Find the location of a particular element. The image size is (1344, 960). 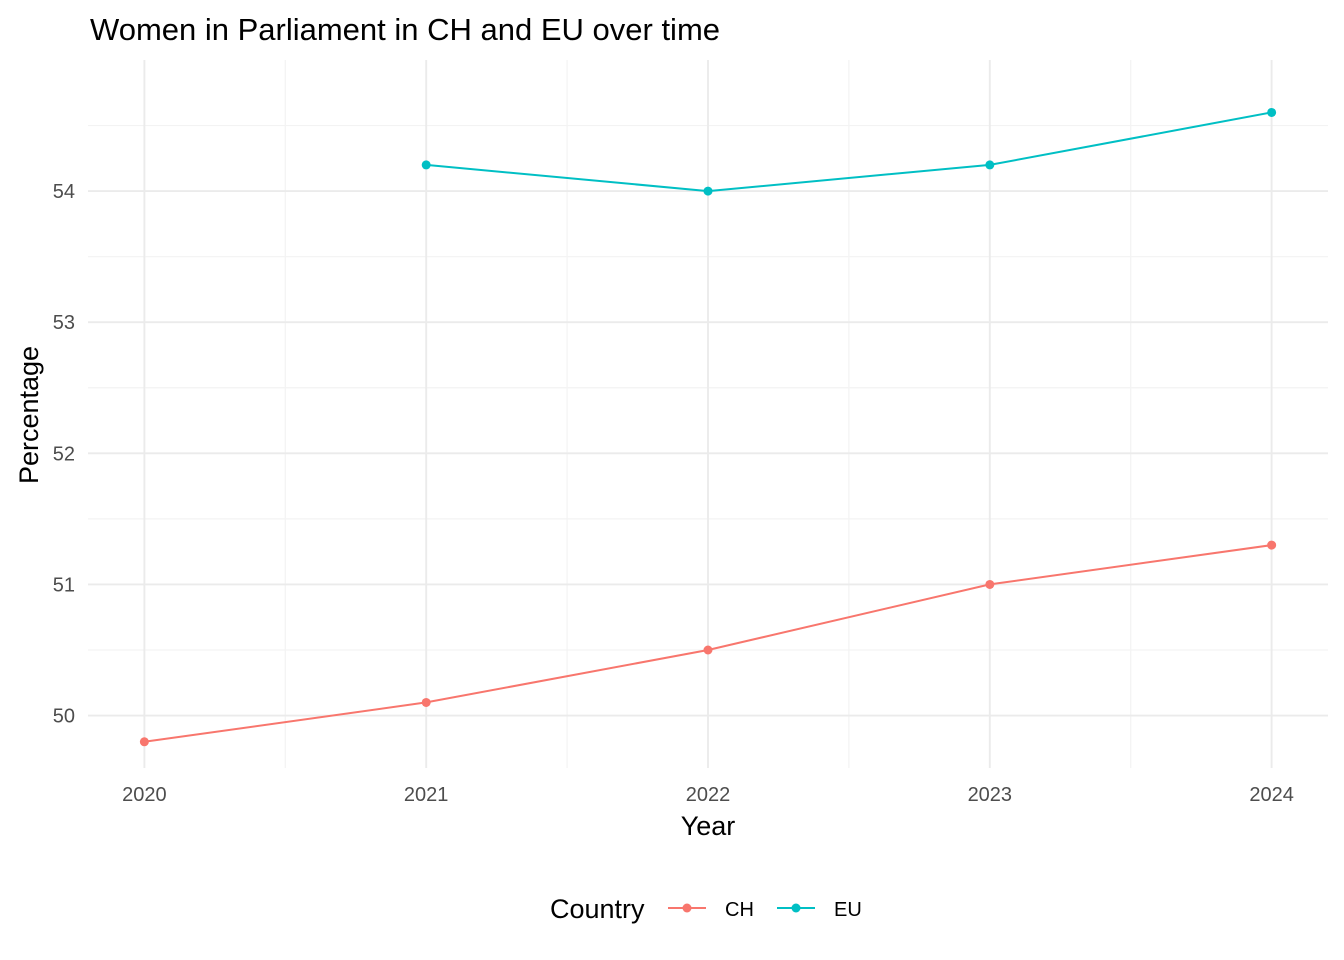

y-tick-label: 52 is located at coordinates (64, 454).